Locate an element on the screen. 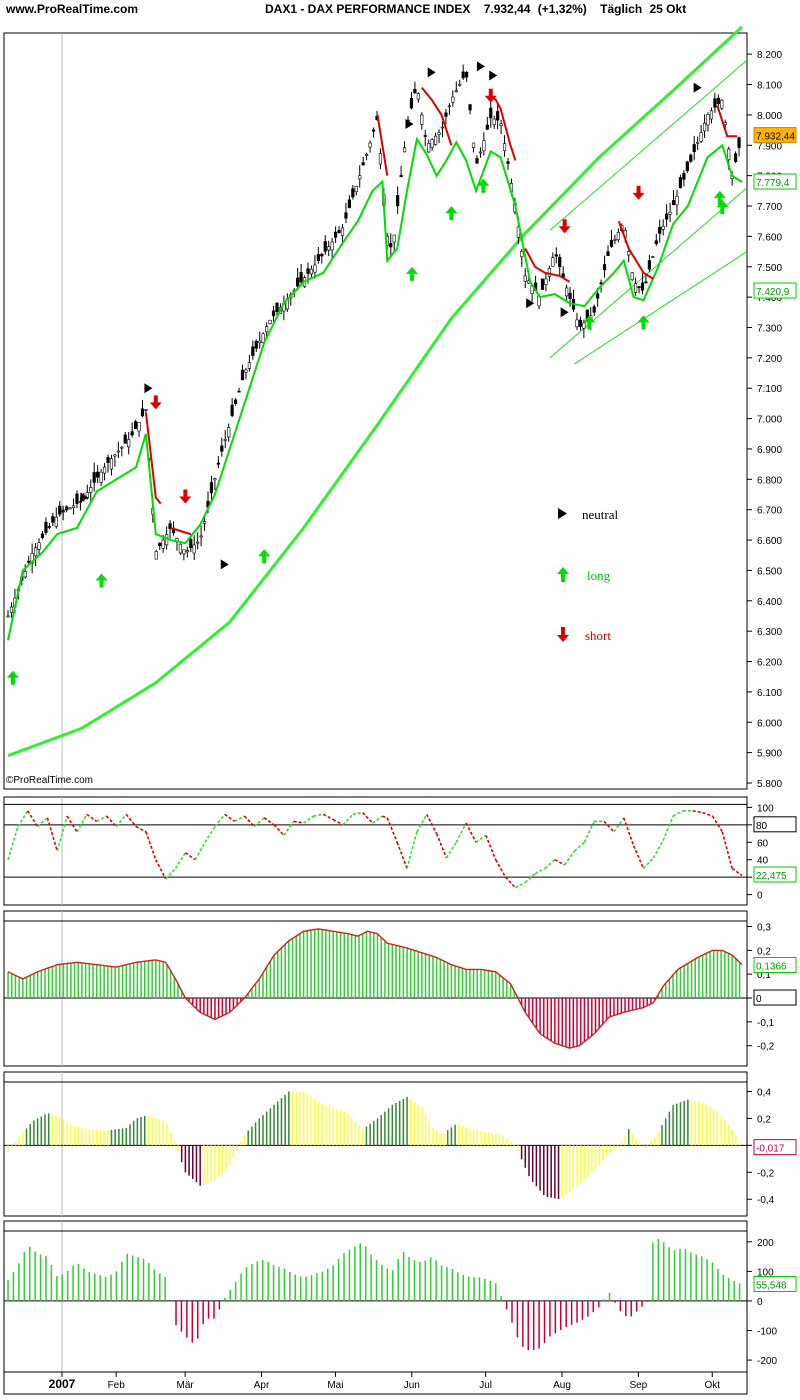  stochastic-panel: 1008060402008022,475 is located at coordinates (400, 851).